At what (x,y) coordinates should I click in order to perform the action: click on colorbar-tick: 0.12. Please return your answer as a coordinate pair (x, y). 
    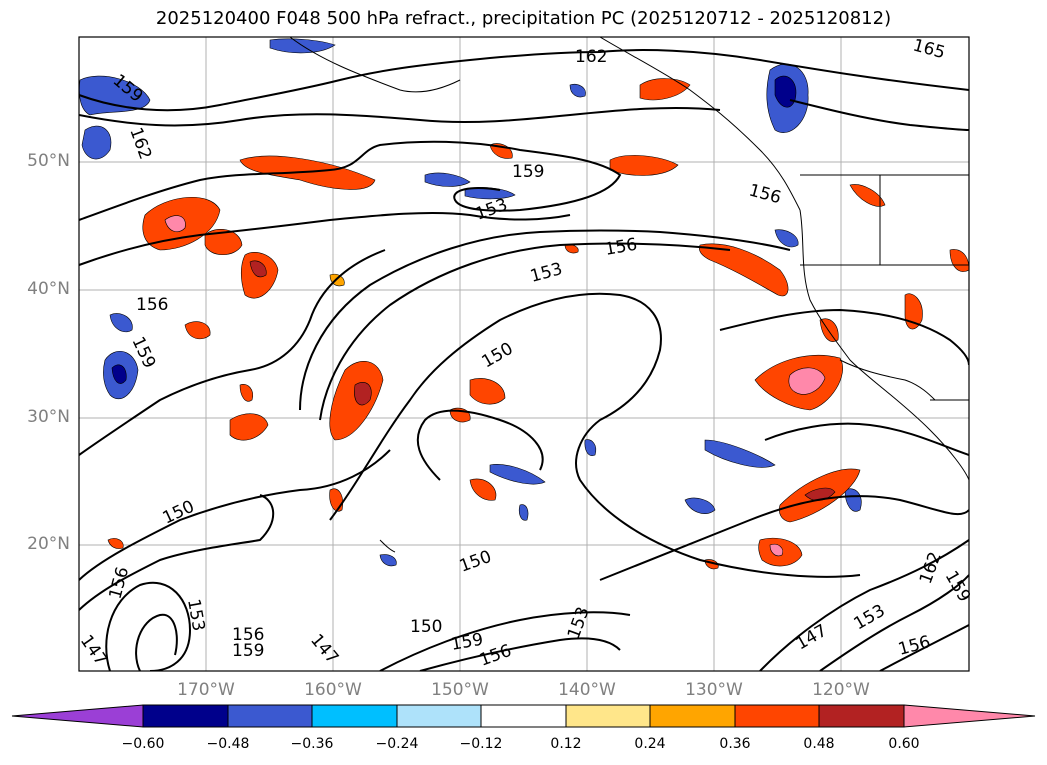
    Looking at the image, I should click on (566, 744).